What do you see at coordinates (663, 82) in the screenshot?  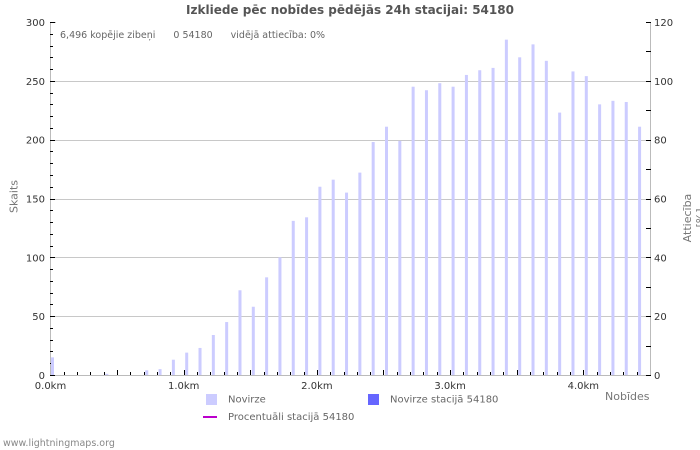 I see `y2-tick-label: 100` at bounding box center [663, 82].